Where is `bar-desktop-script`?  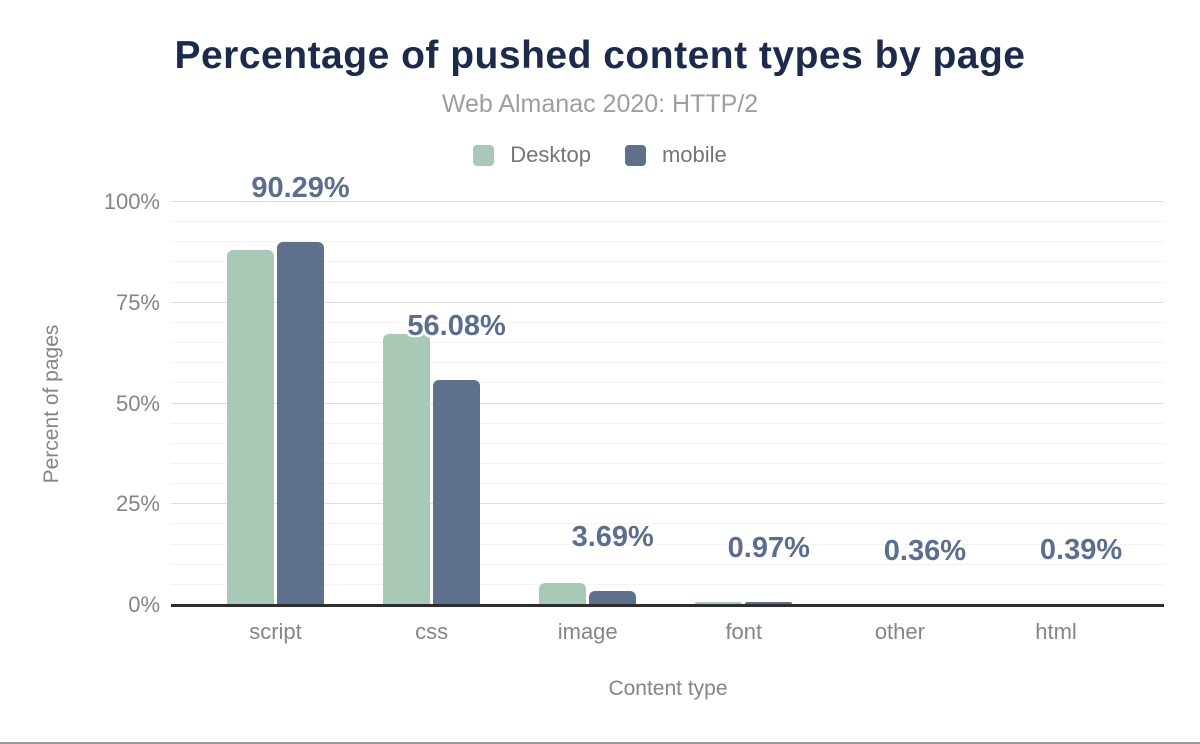 bar-desktop-script is located at coordinates (250, 427).